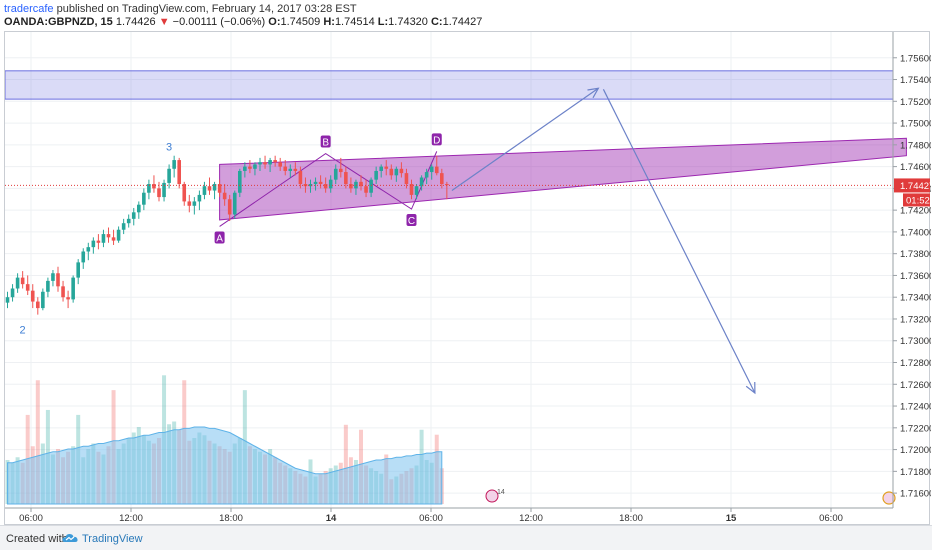 Image resolution: width=932 pixels, height=550 pixels. Describe the element at coordinates (831, 518) in the screenshot. I see `time-tick-label: 06:00` at that location.